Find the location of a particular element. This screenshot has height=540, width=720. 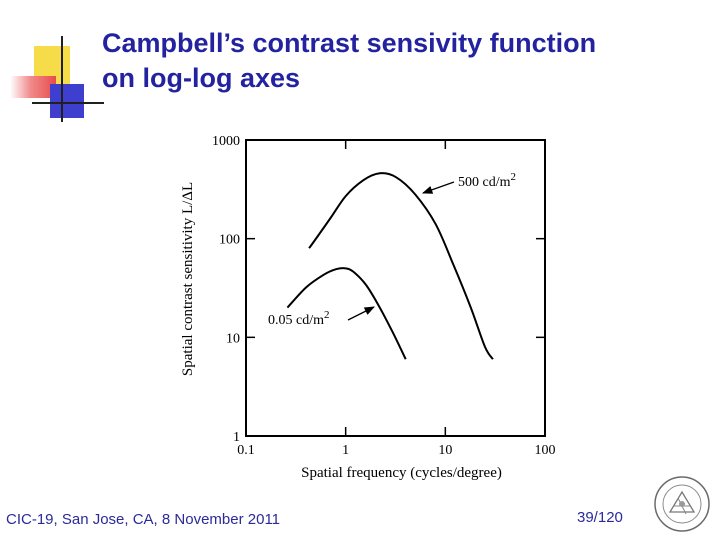

y-tick-label: 100 is located at coordinates (229, 240).